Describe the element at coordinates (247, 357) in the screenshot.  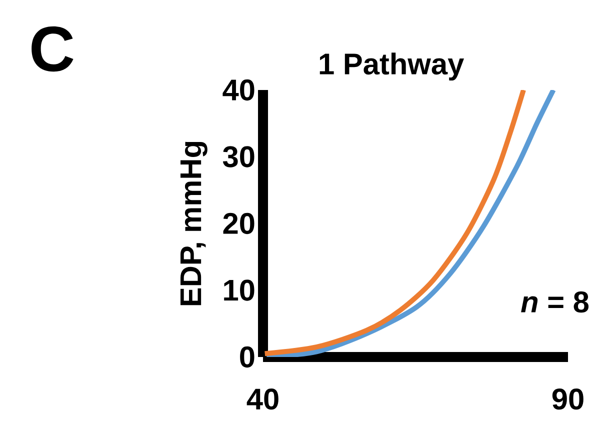
I see `y-tick-label: 0` at that location.